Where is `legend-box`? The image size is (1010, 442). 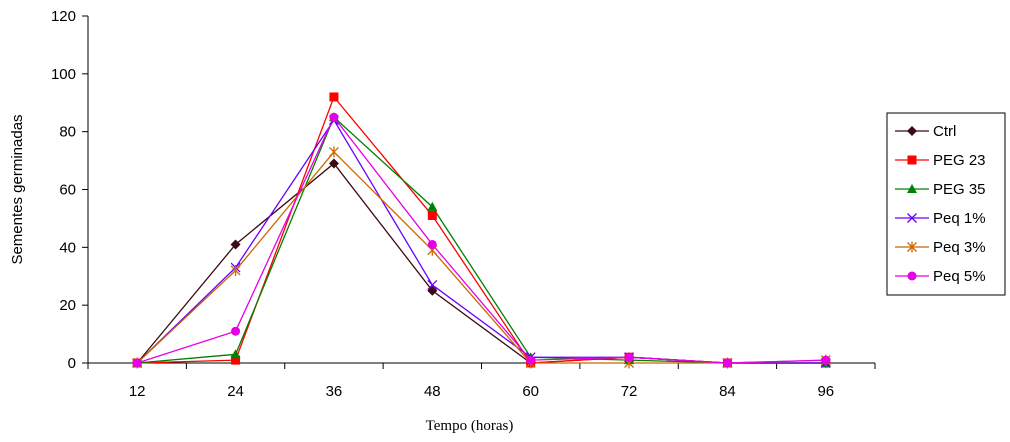
legend-box is located at coordinates (946, 204).